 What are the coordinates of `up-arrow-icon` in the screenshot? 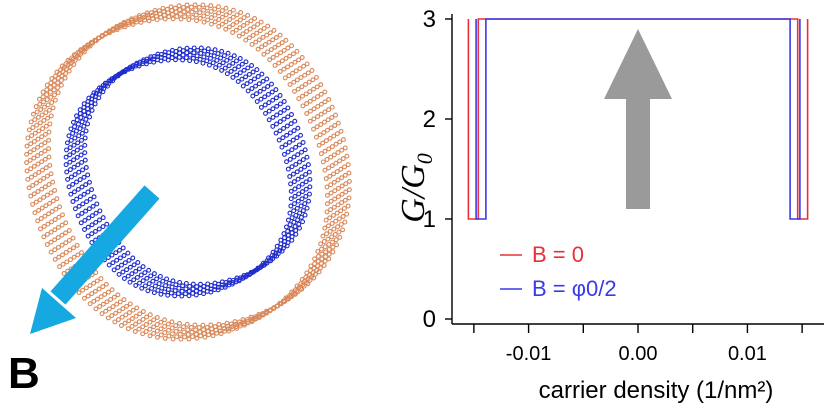 It's located at (638, 119).